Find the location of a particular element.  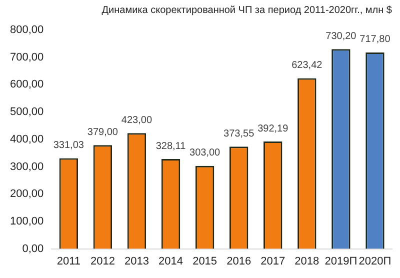

data-label: 331,03 is located at coordinates (68, 146).